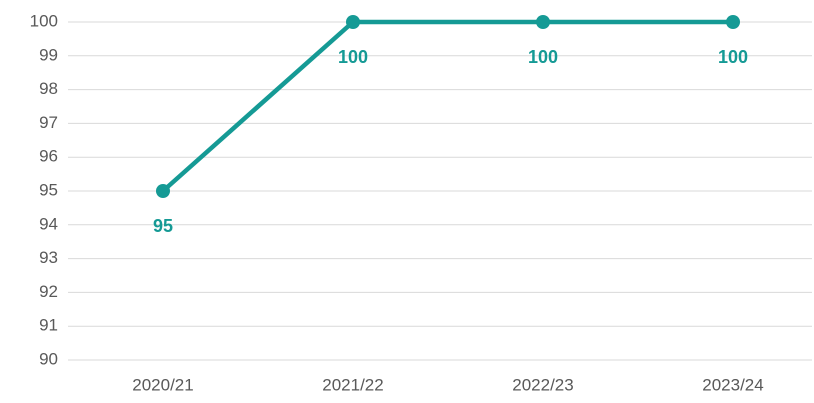 The height and width of the screenshot is (403, 814). What do you see at coordinates (48, 189) in the screenshot?
I see `y-tick-label: 95` at bounding box center [48, 189].